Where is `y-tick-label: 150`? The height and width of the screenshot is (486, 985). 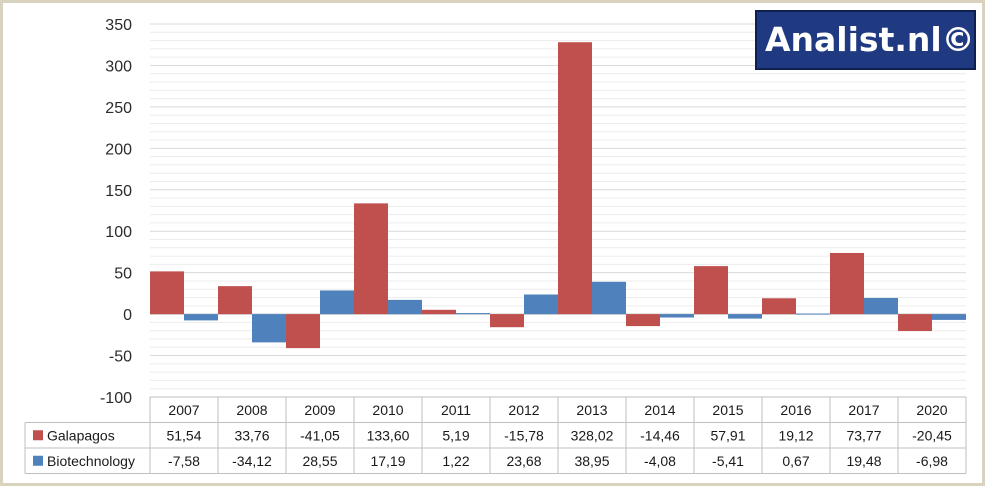
y-tick-label: 150 is located at coordinates (118, 191).